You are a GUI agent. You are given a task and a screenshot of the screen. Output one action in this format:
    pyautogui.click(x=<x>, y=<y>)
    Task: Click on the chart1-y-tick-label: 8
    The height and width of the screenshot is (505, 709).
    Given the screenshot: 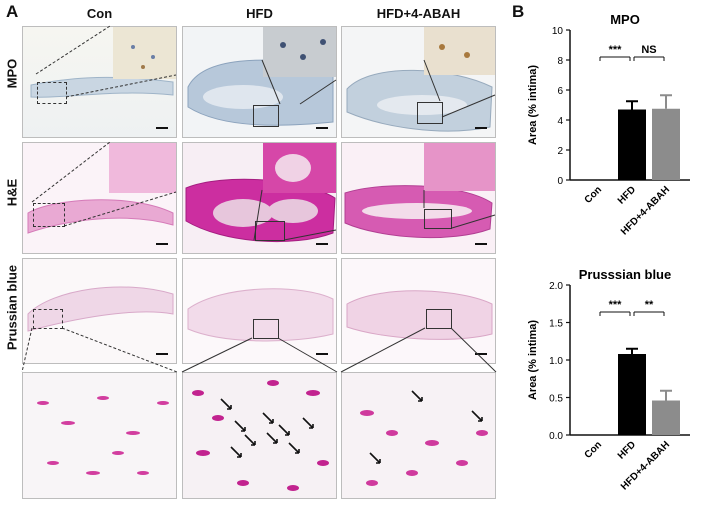 What is the action you would take?
    pyautogui.click(x=560, y=61)
    